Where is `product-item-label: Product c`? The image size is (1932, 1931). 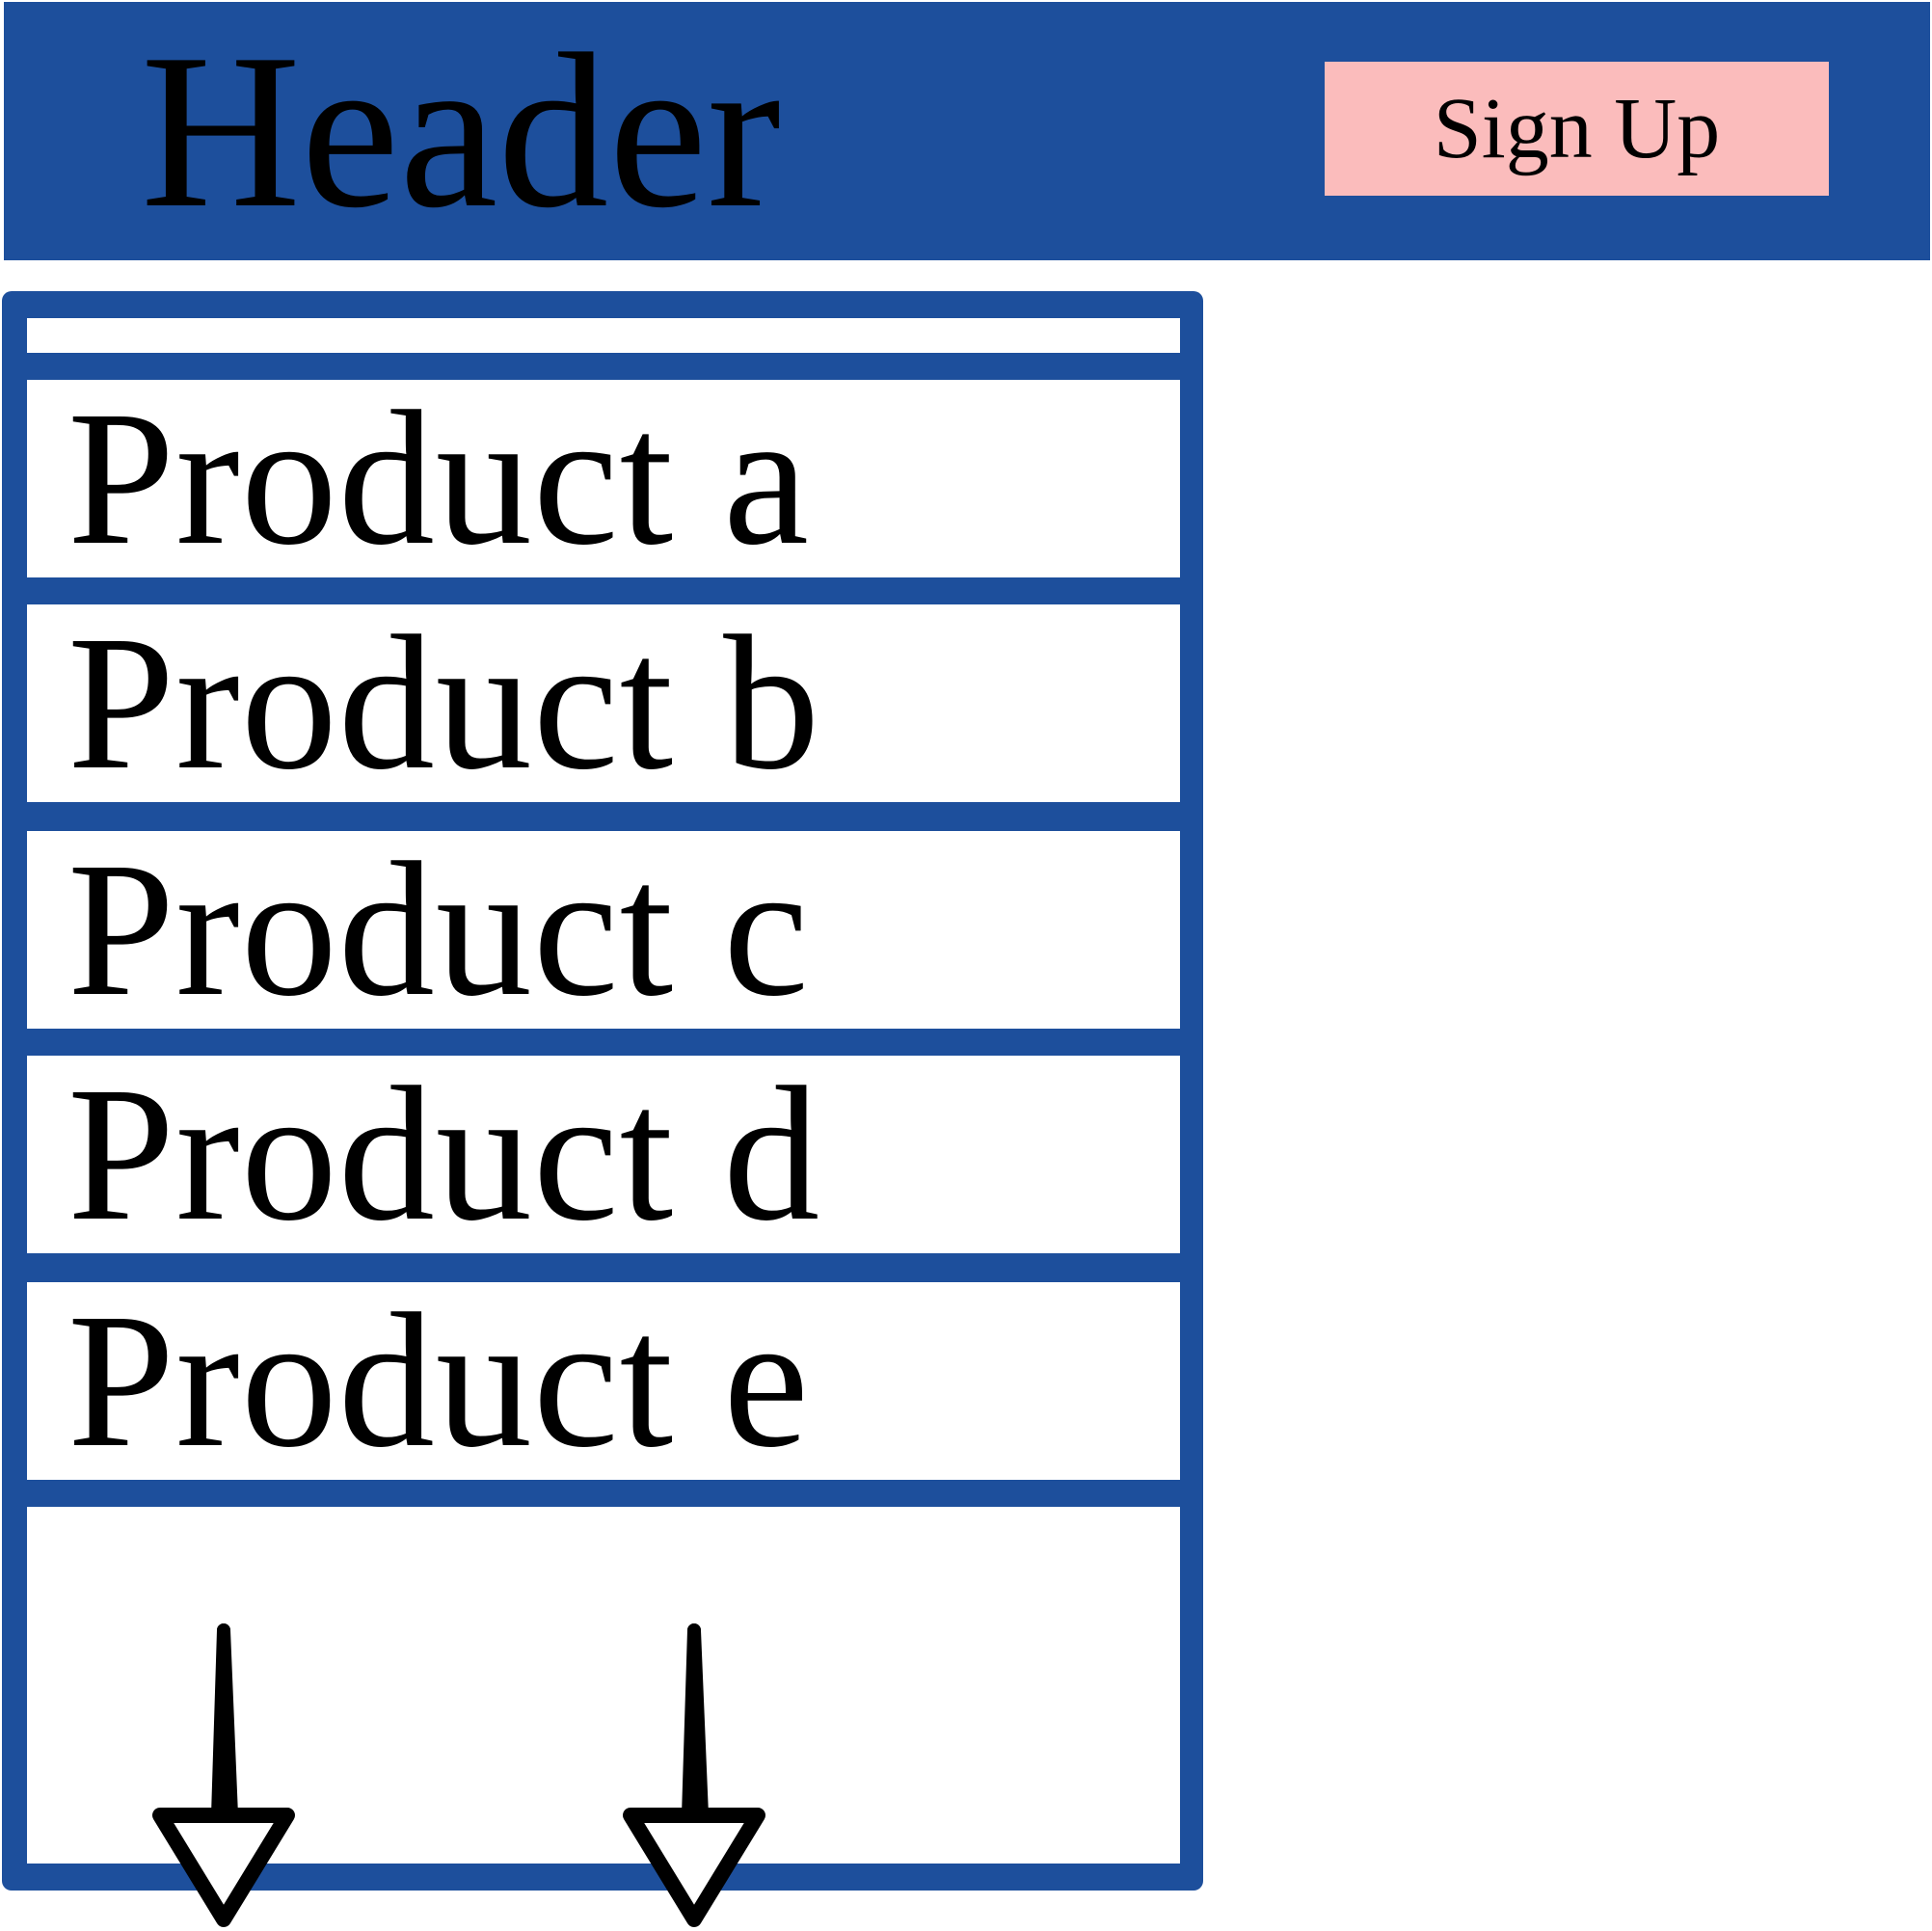
product-item-label: Product c is located at coordinates (439, 930).